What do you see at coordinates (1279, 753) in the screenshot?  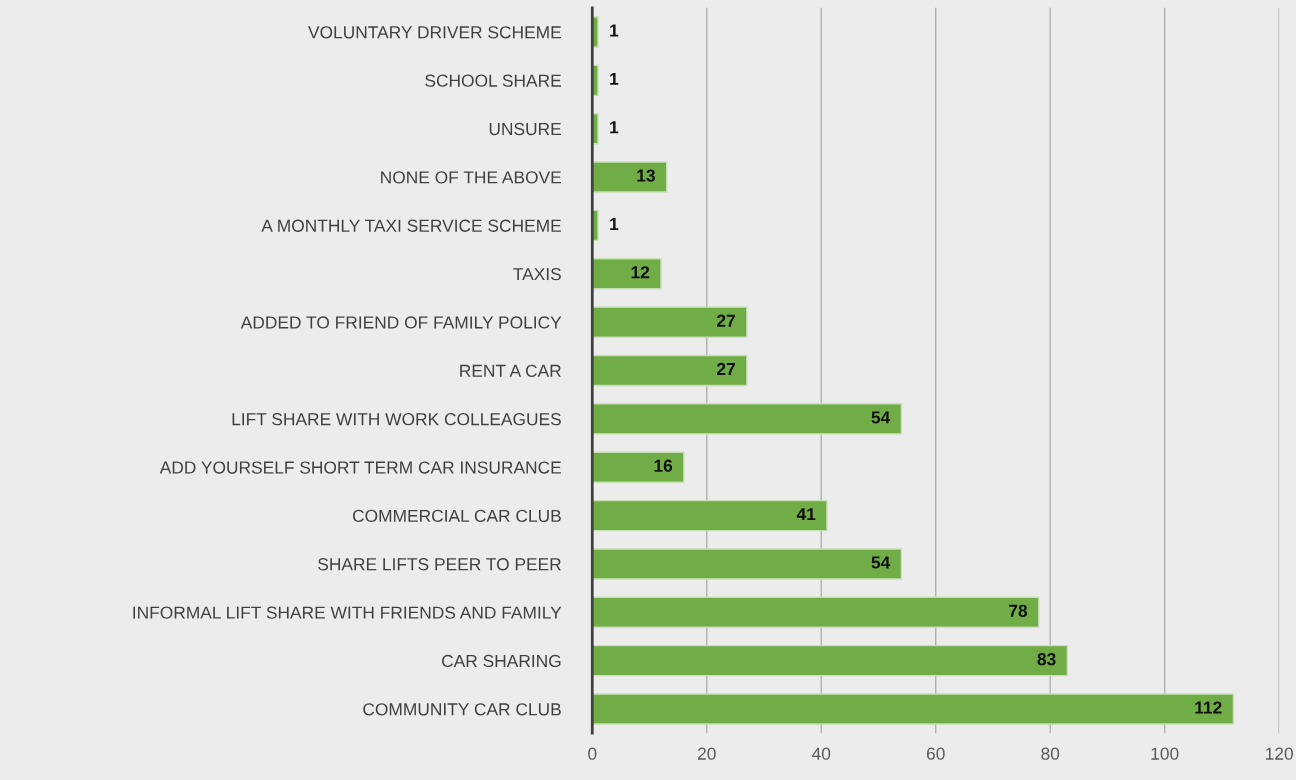 I see `x-tick-label: 120` at bounding box center [1279, 753].